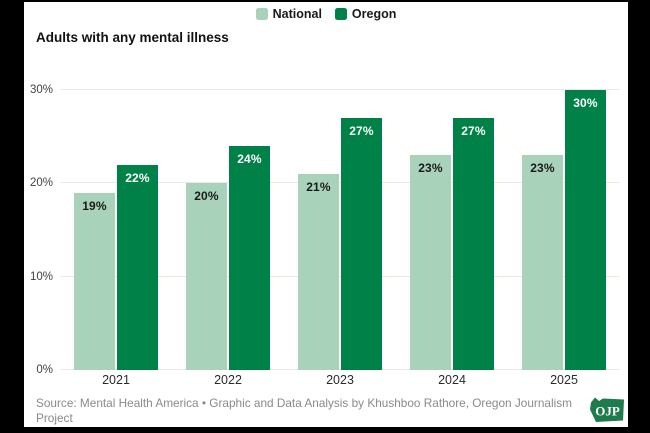 This screenshot has height=433, width=650. I want to click on bar-value-label: 21%, so click(318, 187).